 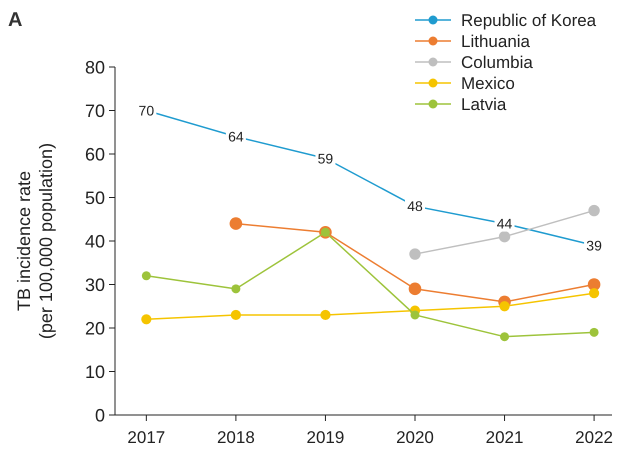 I want to click on data-label: 59, so click(x=326, y=158).